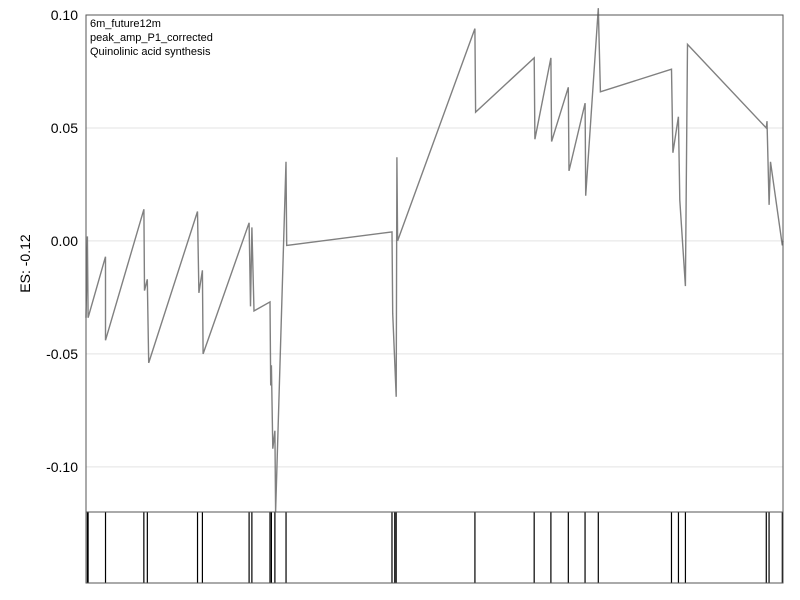 This screenshot has width=800, height=600. What do you see at coordinates (125, 24) in the screenshot?
I see `annotation-line-1: 6m_future12m` at bounding box center [125, 24].